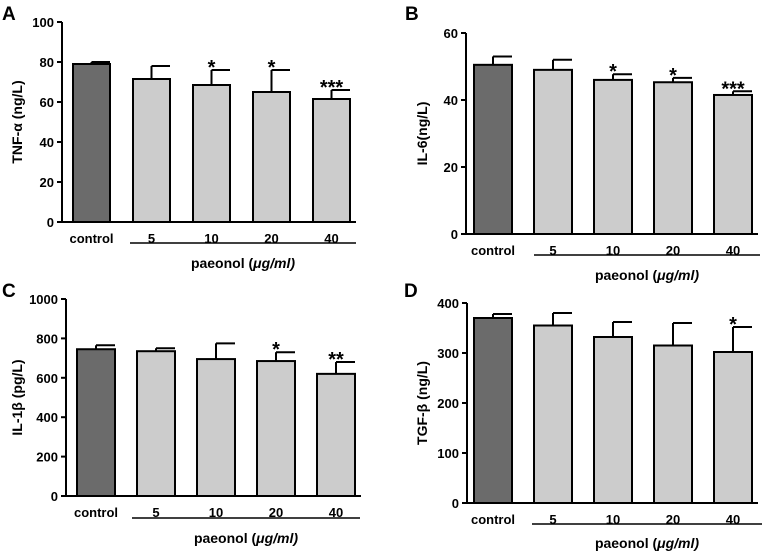  Describe the element at coordinates (336, 360) in the screenshot. I see `significance-marker: **` at that location.